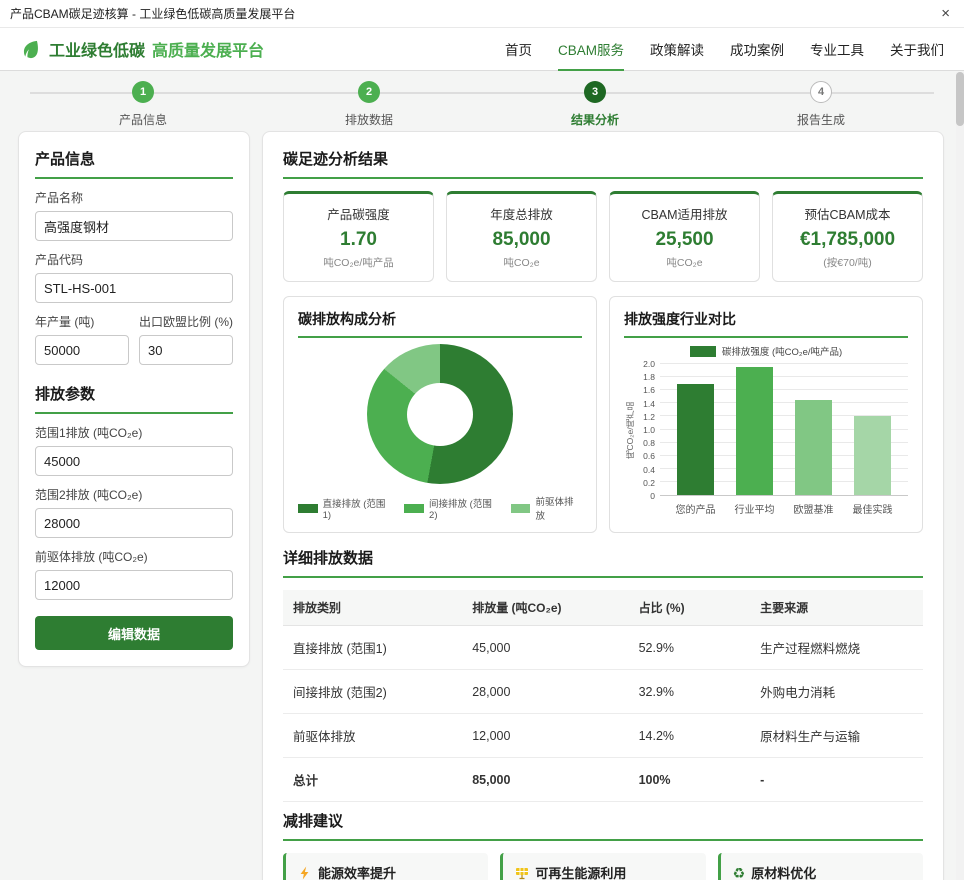  I want to click on recycle-icon: ♻, so click(739, 872).